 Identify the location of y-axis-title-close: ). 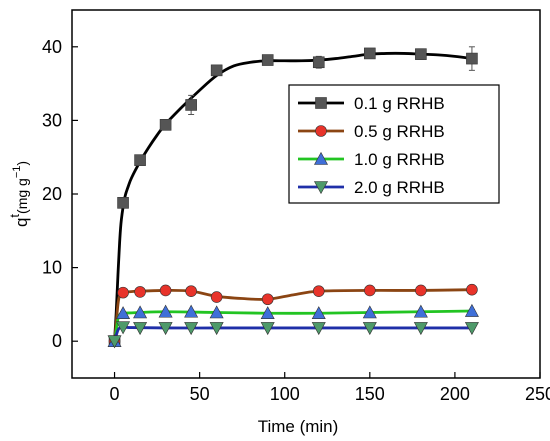
(22, 163).